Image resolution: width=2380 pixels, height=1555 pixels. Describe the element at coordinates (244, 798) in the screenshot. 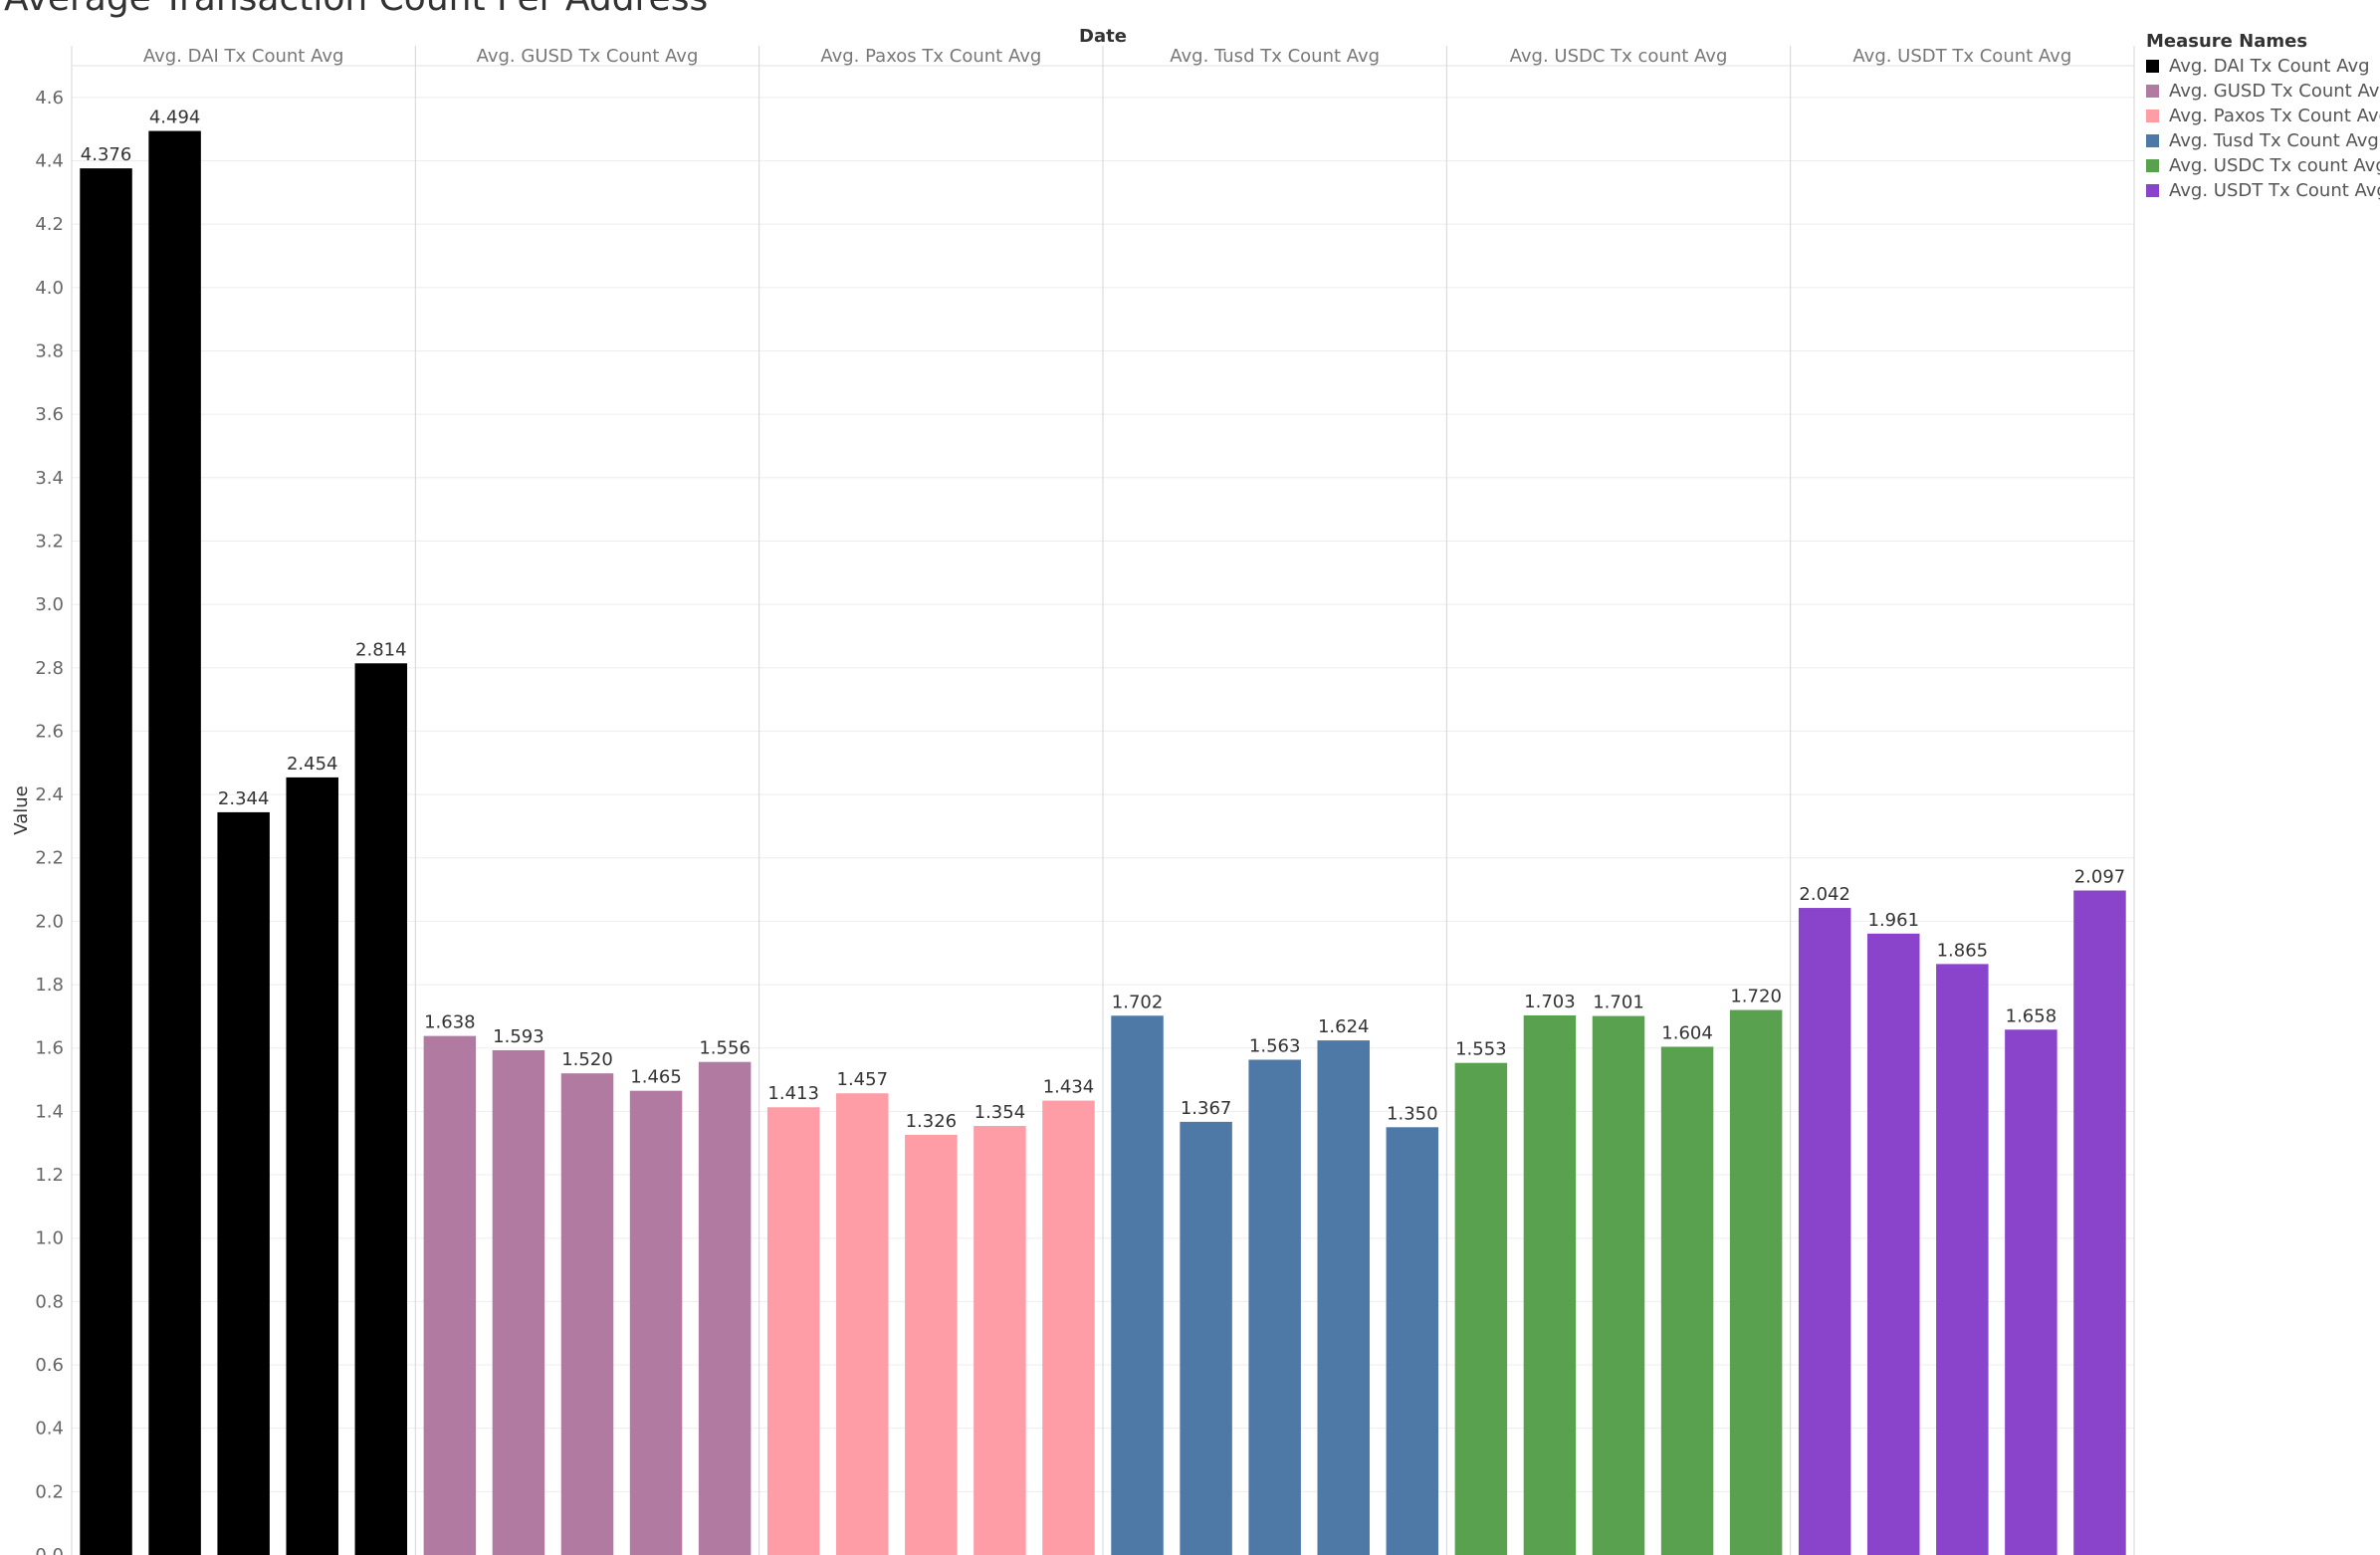

I see `bar-value-label: 2.344` at that location.